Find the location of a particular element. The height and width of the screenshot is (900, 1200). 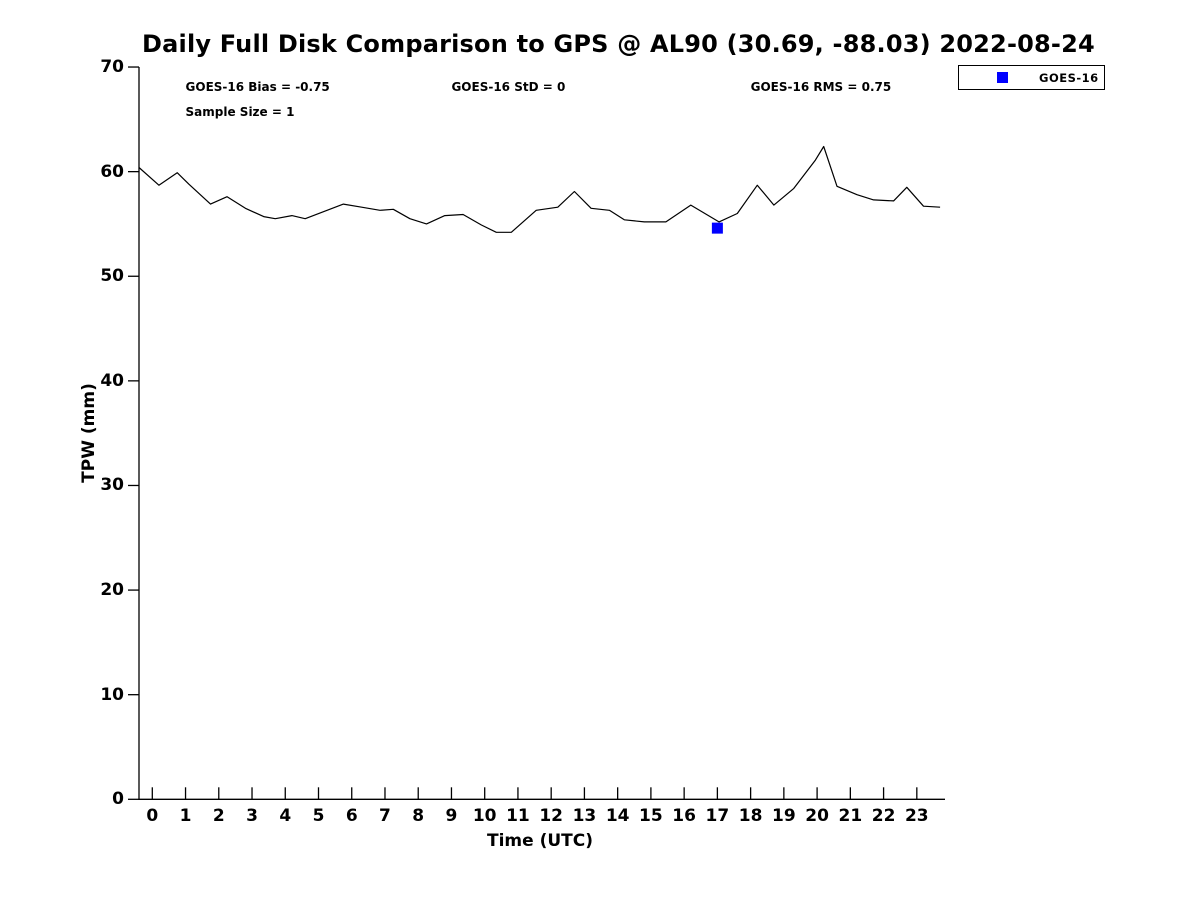

legend-box: GOES-16 is located at coordinates (1031, 77).